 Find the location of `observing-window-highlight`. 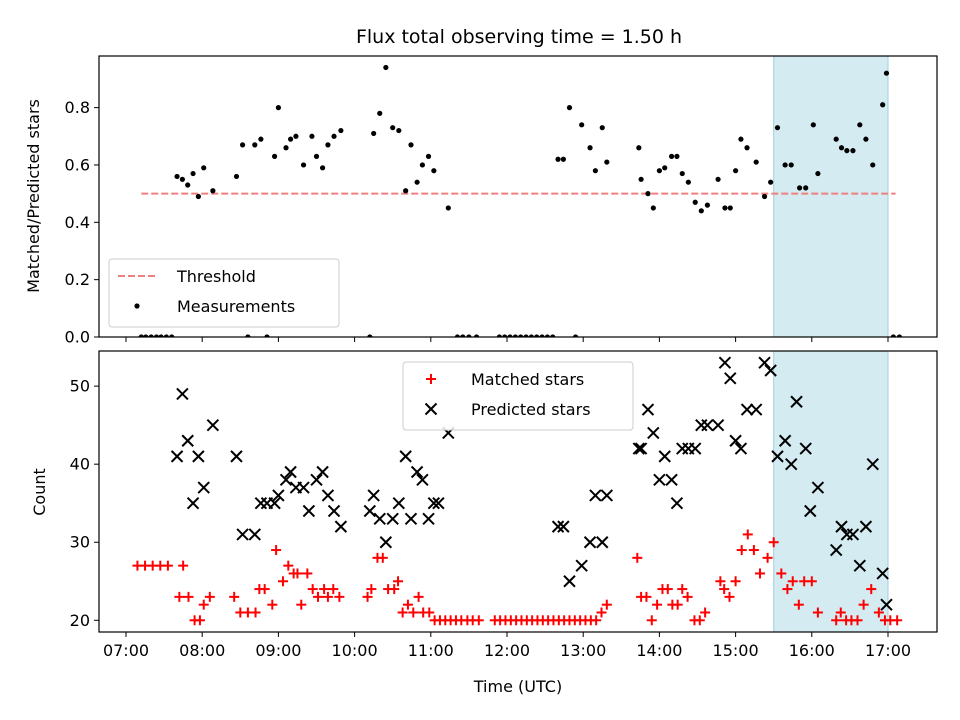

observing-window-highlight is located at coordinates (831, 196).